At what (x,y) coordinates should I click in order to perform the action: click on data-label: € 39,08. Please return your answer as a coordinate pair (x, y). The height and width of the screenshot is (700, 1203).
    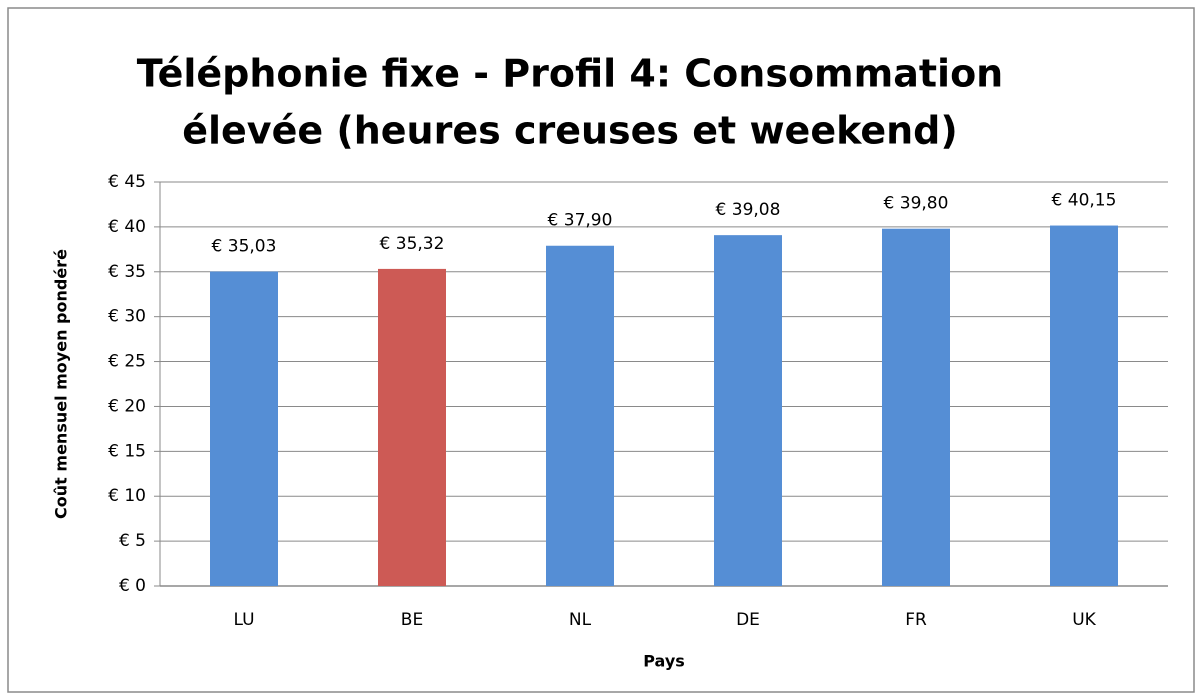
    Looking at the image, I should click on (748, 210).